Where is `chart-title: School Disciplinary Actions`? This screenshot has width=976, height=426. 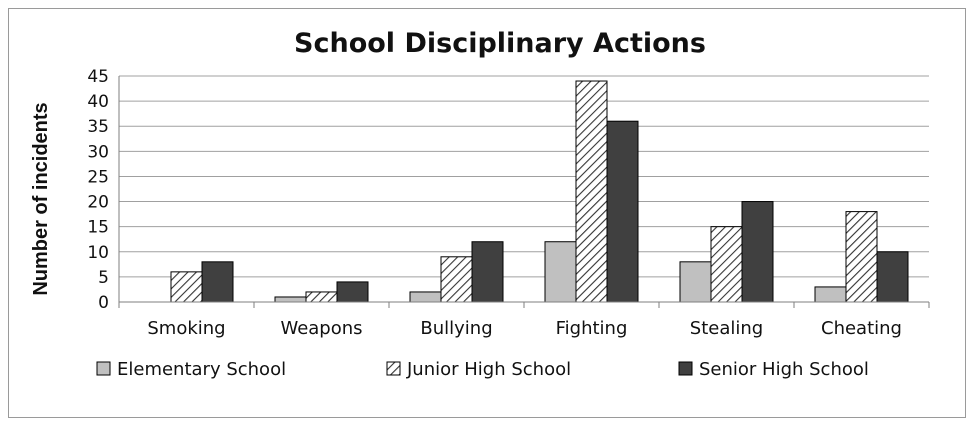 chart-title: School Disciplinary Actions is located at coordinates (500, 43).